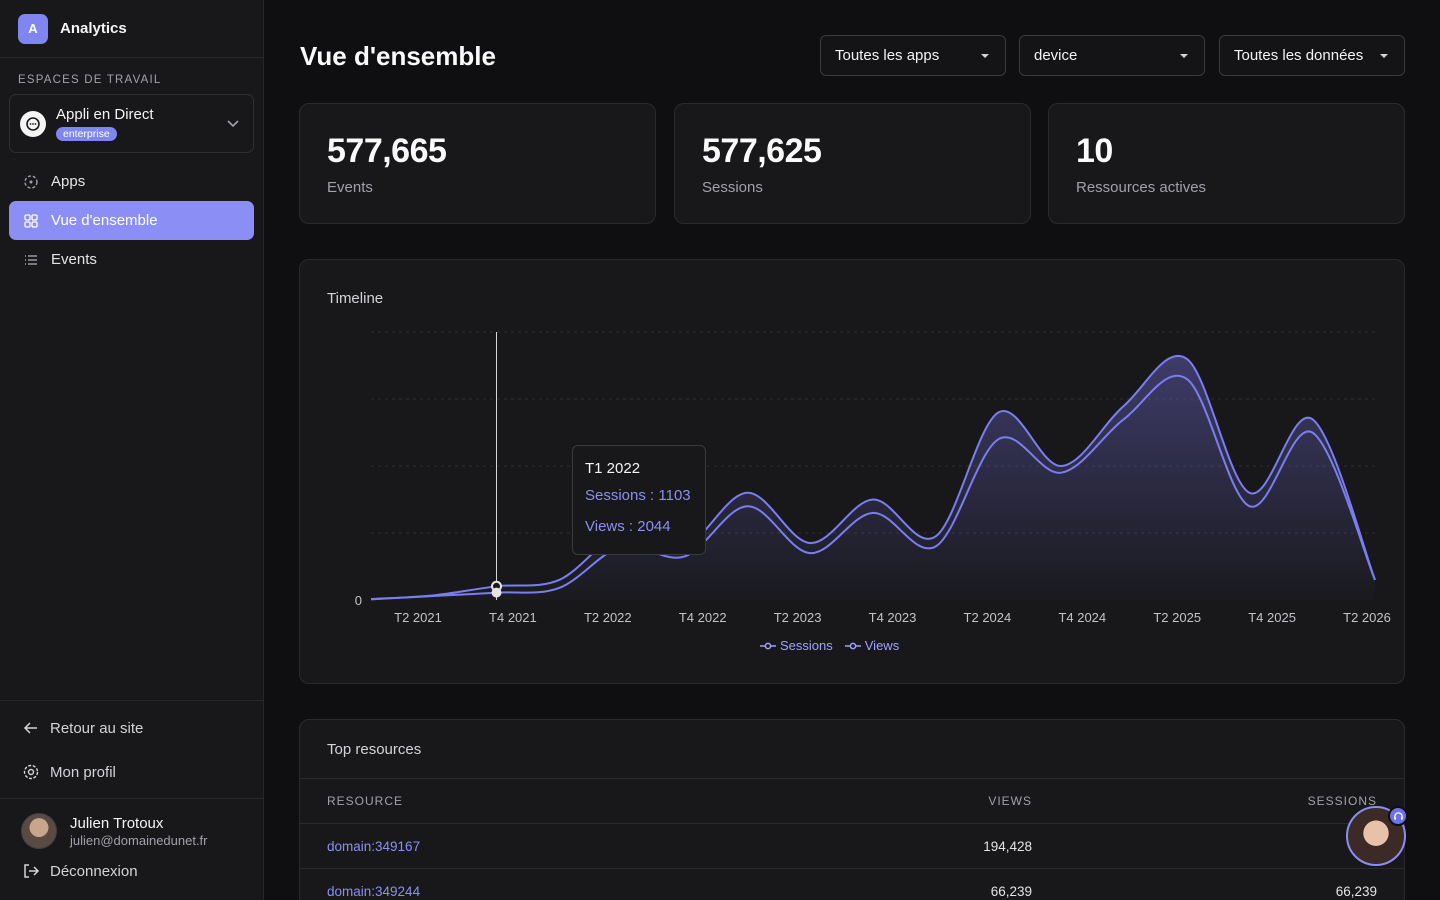 This screenshot has height=900, width=1440. Describe the element at coordinates (1272, 617) in the screenshot. I see `x-tick-label: T4 2025` at that location.